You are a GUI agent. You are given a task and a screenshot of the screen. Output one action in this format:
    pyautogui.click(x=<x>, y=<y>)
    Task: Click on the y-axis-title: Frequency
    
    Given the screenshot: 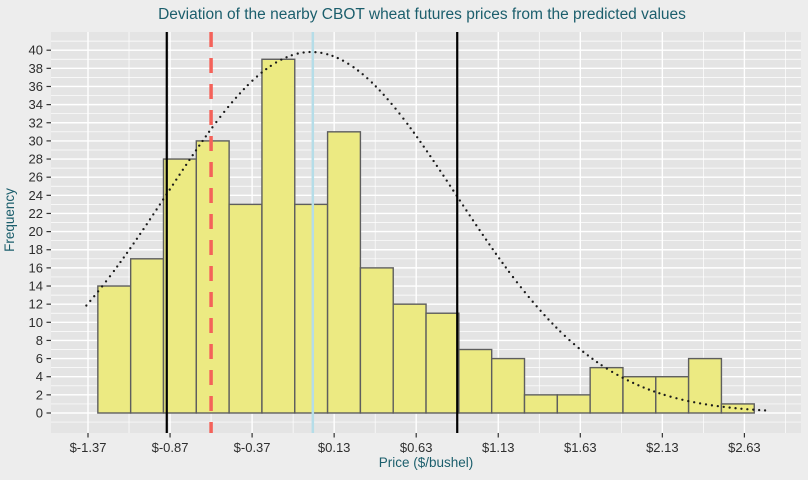 What is the action you would take?
    pyautogui.click(x=9, y=220)
    